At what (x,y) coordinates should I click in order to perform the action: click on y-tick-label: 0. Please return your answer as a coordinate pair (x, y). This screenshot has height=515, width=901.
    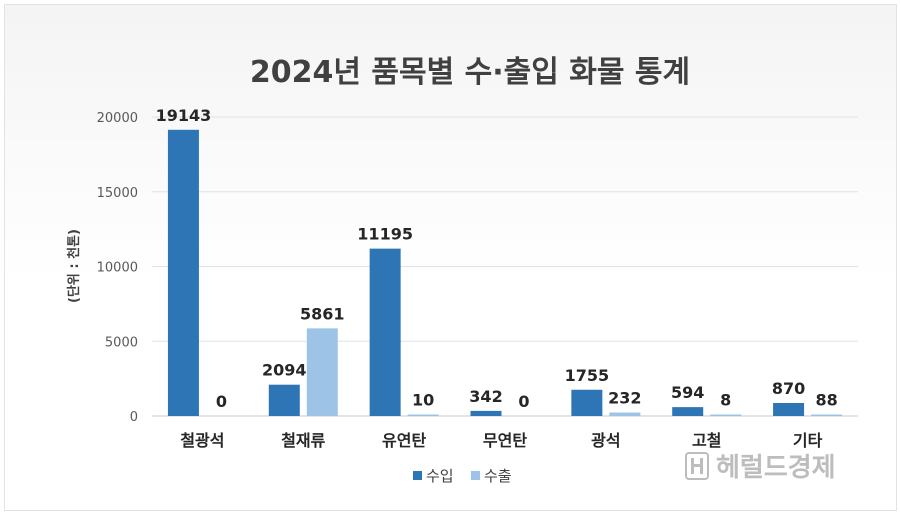
    Looking at the image, I should click on (134, 417).